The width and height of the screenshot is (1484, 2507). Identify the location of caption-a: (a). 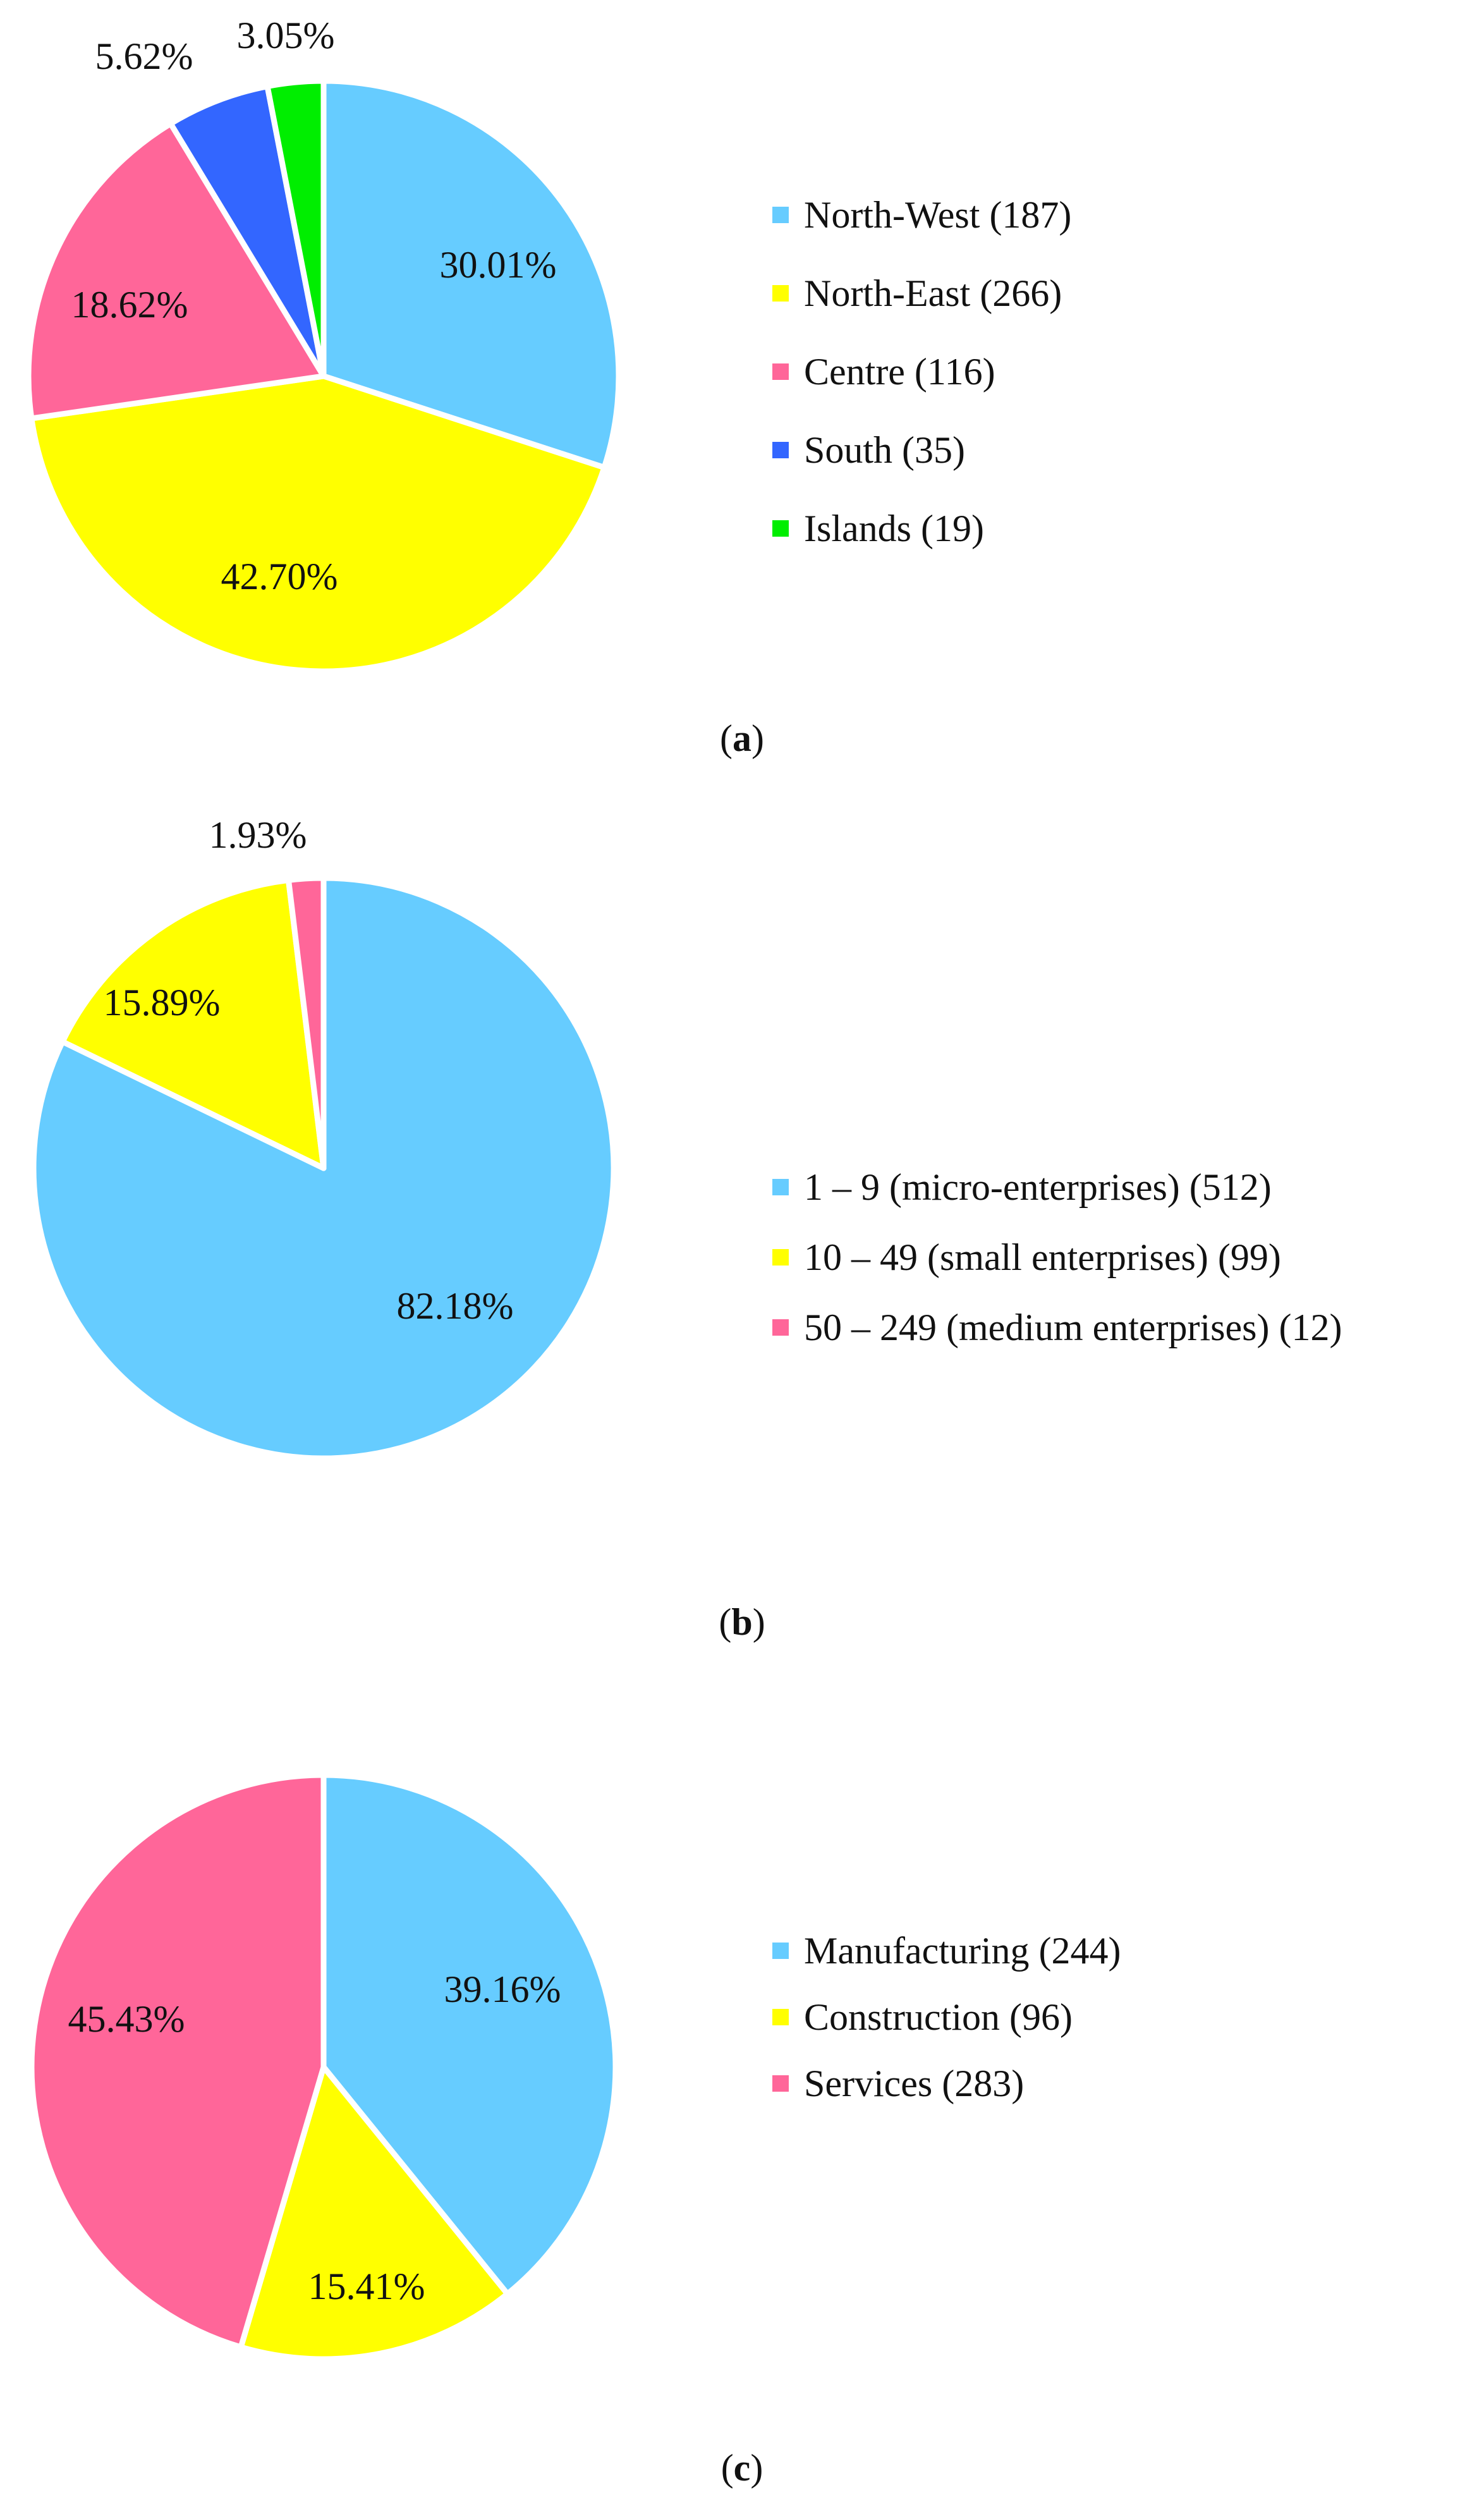
(742, 738).